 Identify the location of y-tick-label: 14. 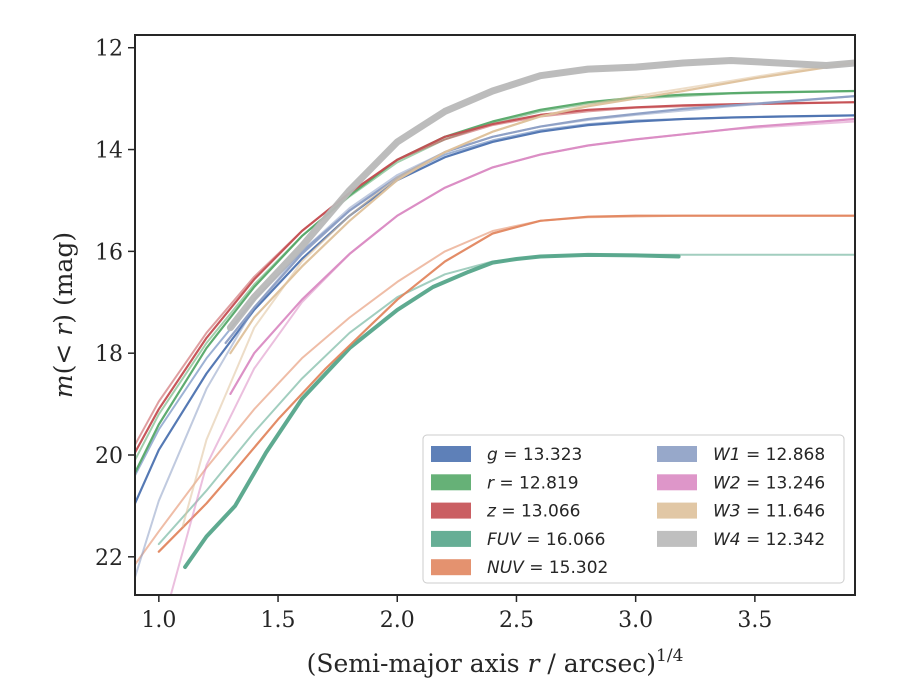
(109, 151).